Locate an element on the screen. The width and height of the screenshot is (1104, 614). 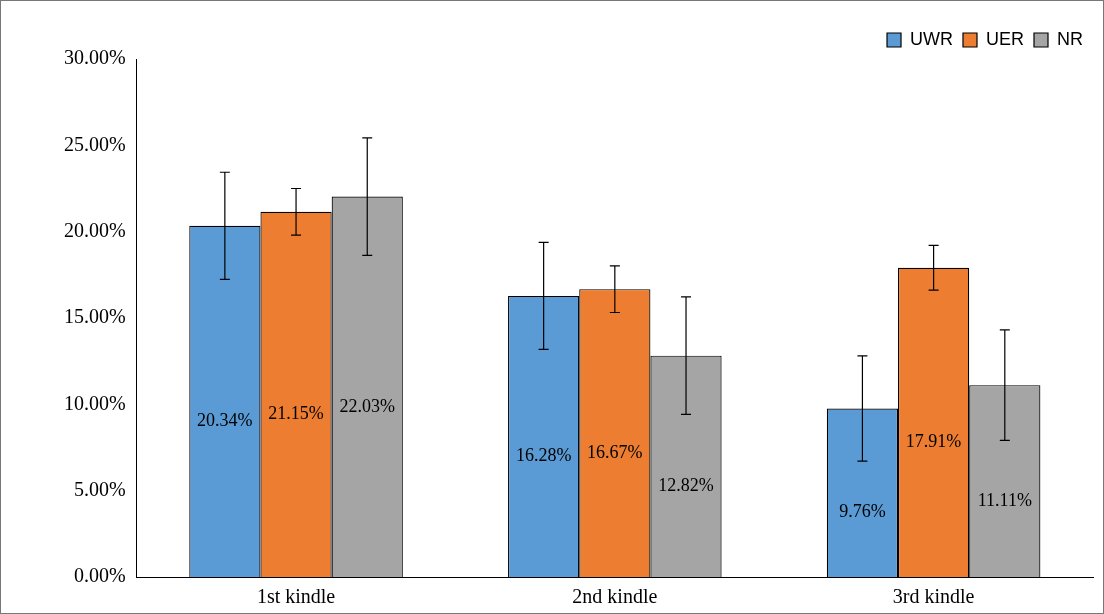
legend-label: UER is located at coordinates (1005, 38).